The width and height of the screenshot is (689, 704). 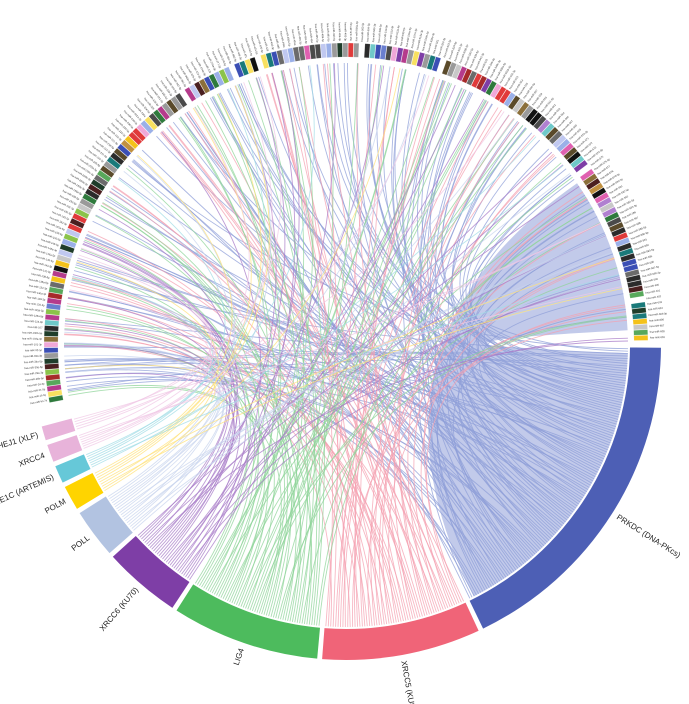 What do you see at coordinates (244, 51) in the screenshot?
I see `mirna-label: hsa-miR-421` at bounding box center [244, 51].